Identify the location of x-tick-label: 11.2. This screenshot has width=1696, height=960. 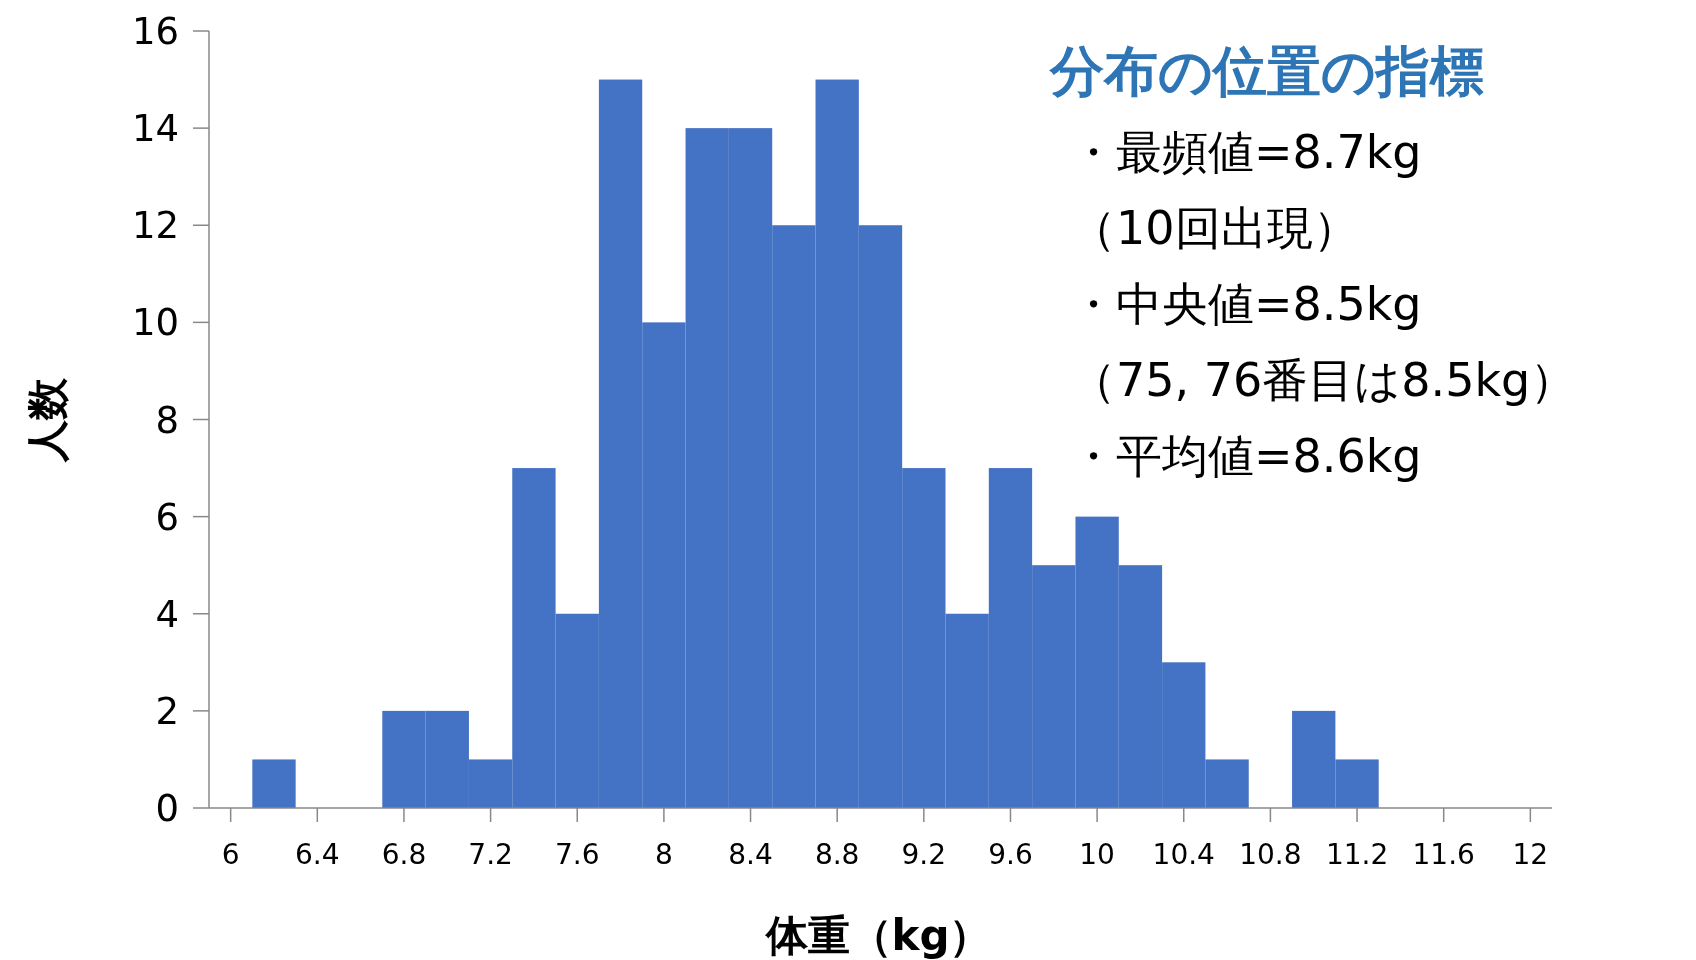
(1357, 854).